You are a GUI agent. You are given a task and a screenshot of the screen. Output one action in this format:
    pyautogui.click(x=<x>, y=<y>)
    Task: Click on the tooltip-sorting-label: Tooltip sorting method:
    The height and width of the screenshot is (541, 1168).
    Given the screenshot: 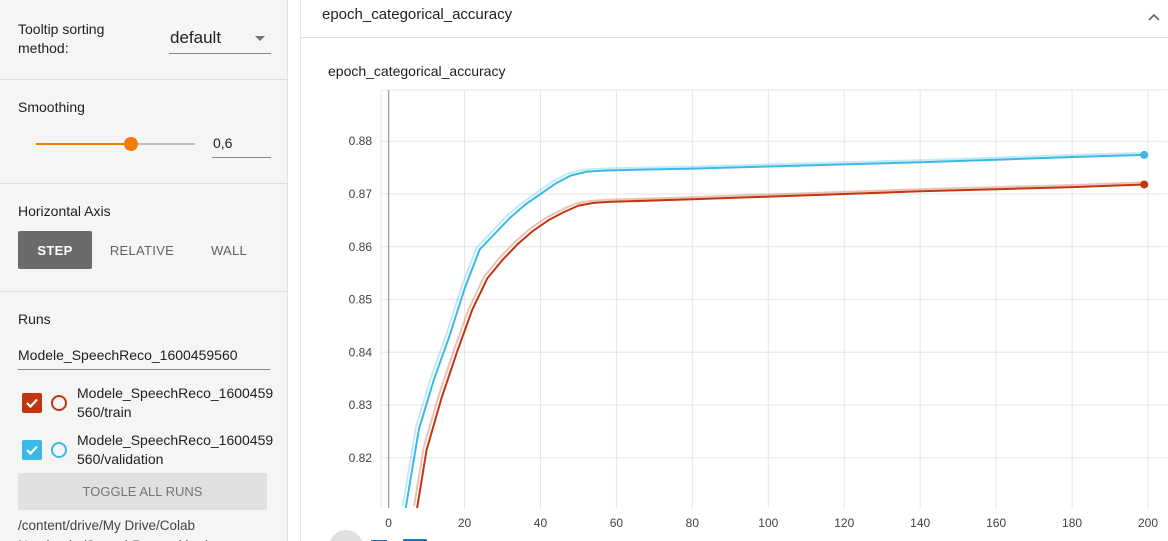 What is the action you would take?
    pyautogui.click(x=61, y=38)
    